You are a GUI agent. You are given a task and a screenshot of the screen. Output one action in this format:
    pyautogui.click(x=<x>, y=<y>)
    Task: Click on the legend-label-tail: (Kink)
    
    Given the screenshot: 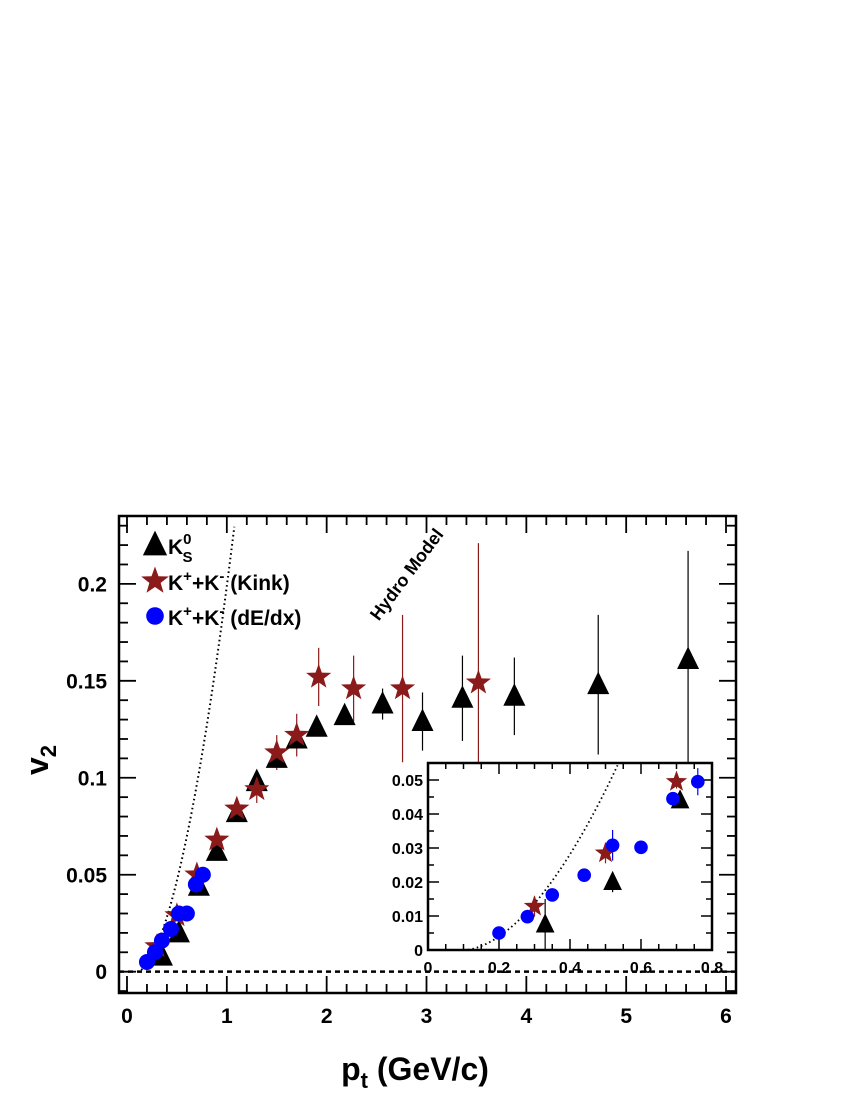 What is the action you would take?
    pyautogui.click(x=256, y=583)
    